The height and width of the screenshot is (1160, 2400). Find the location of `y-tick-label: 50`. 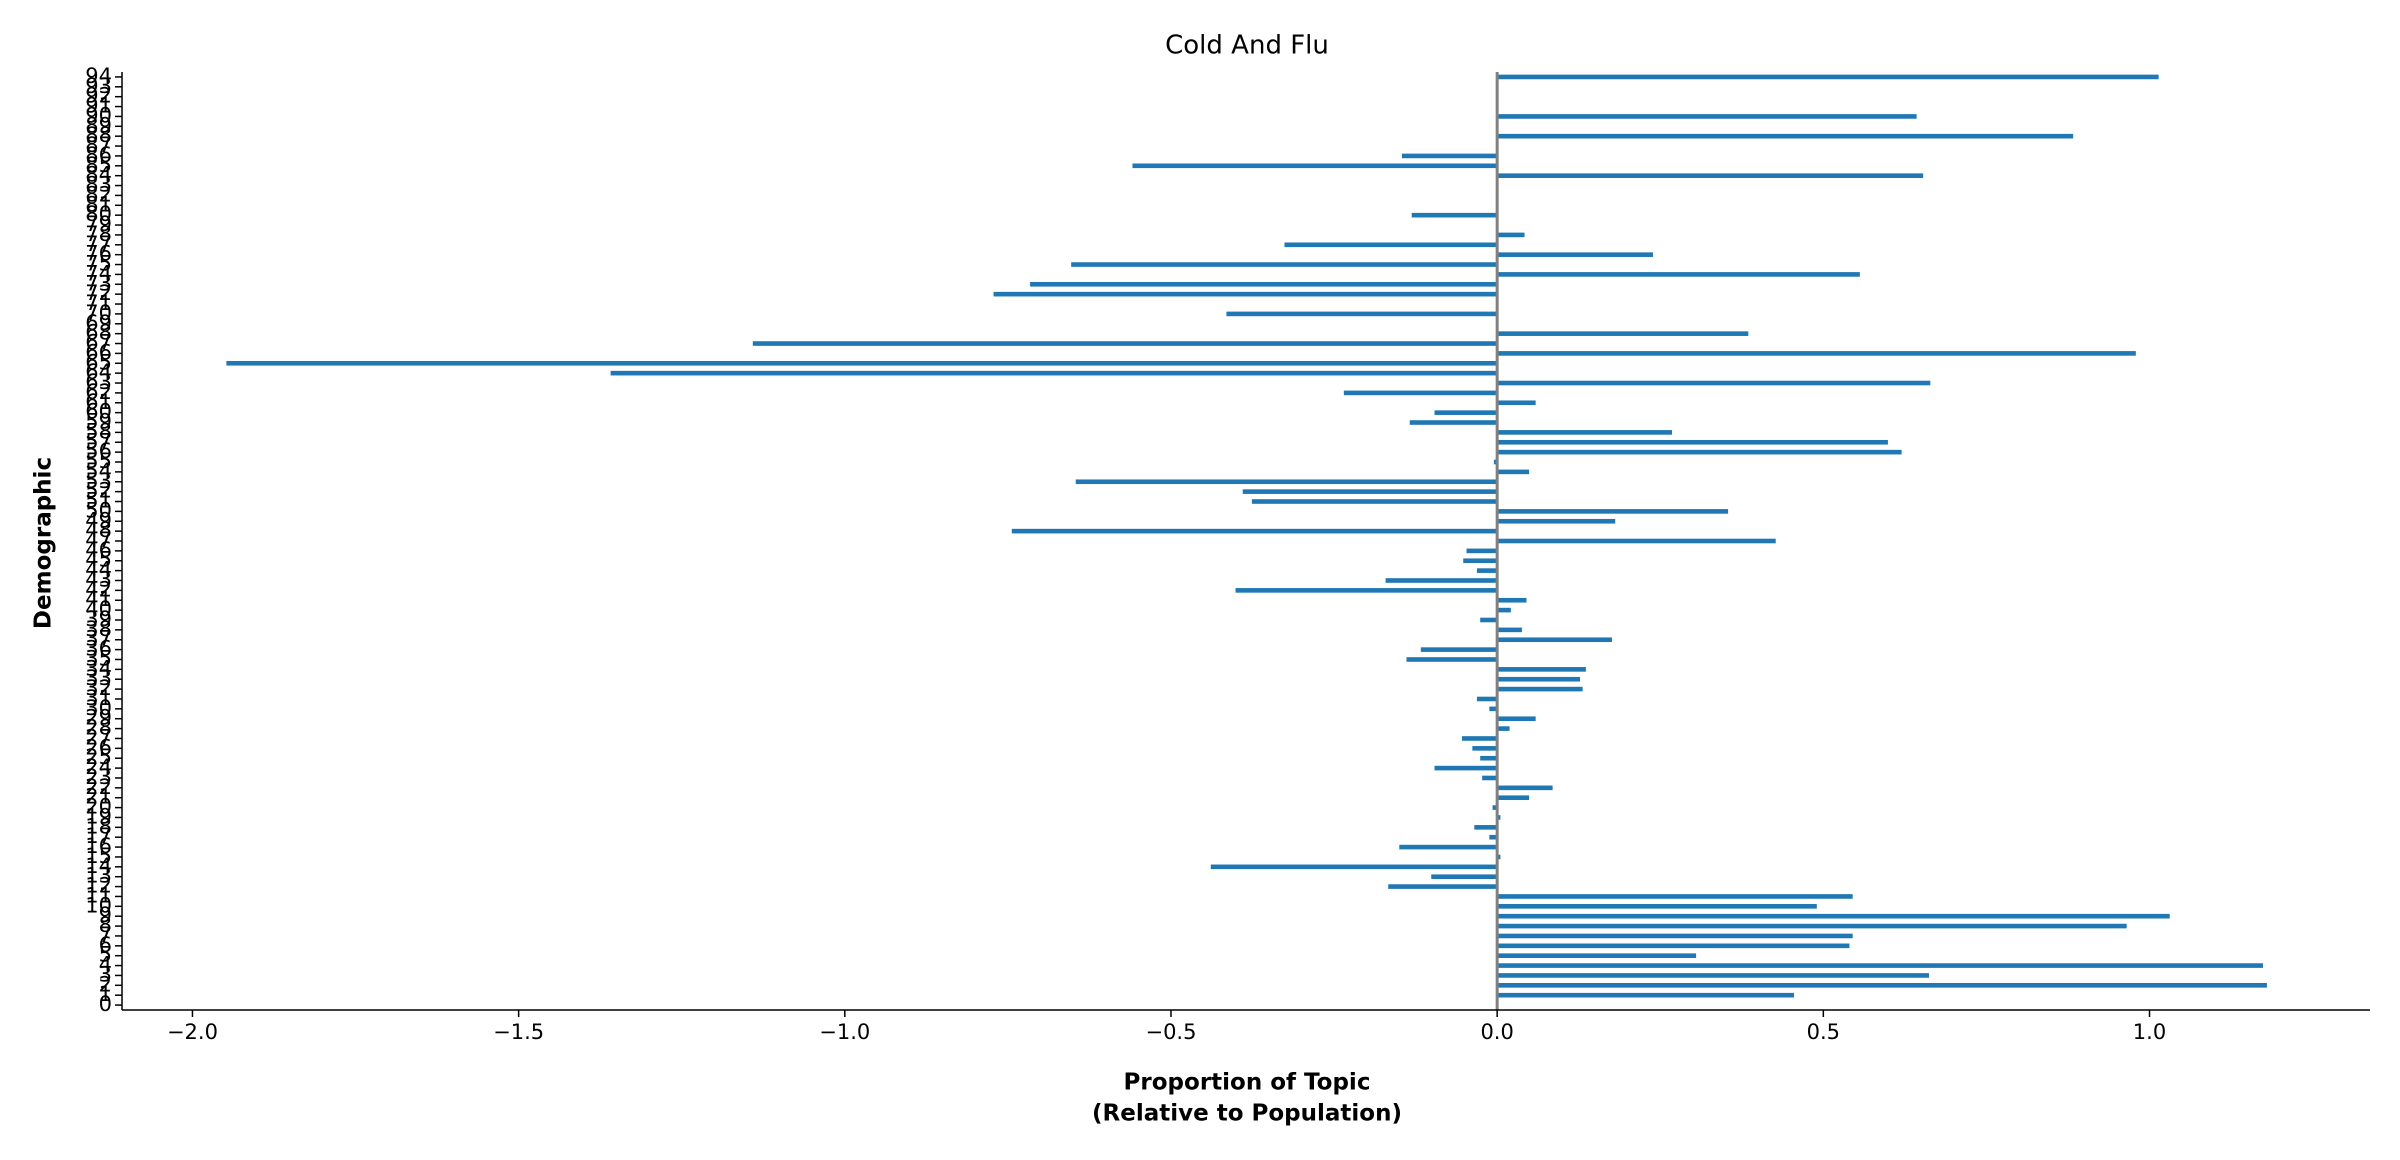

y-tick-label: 50 is located at coordinates (98, 510).